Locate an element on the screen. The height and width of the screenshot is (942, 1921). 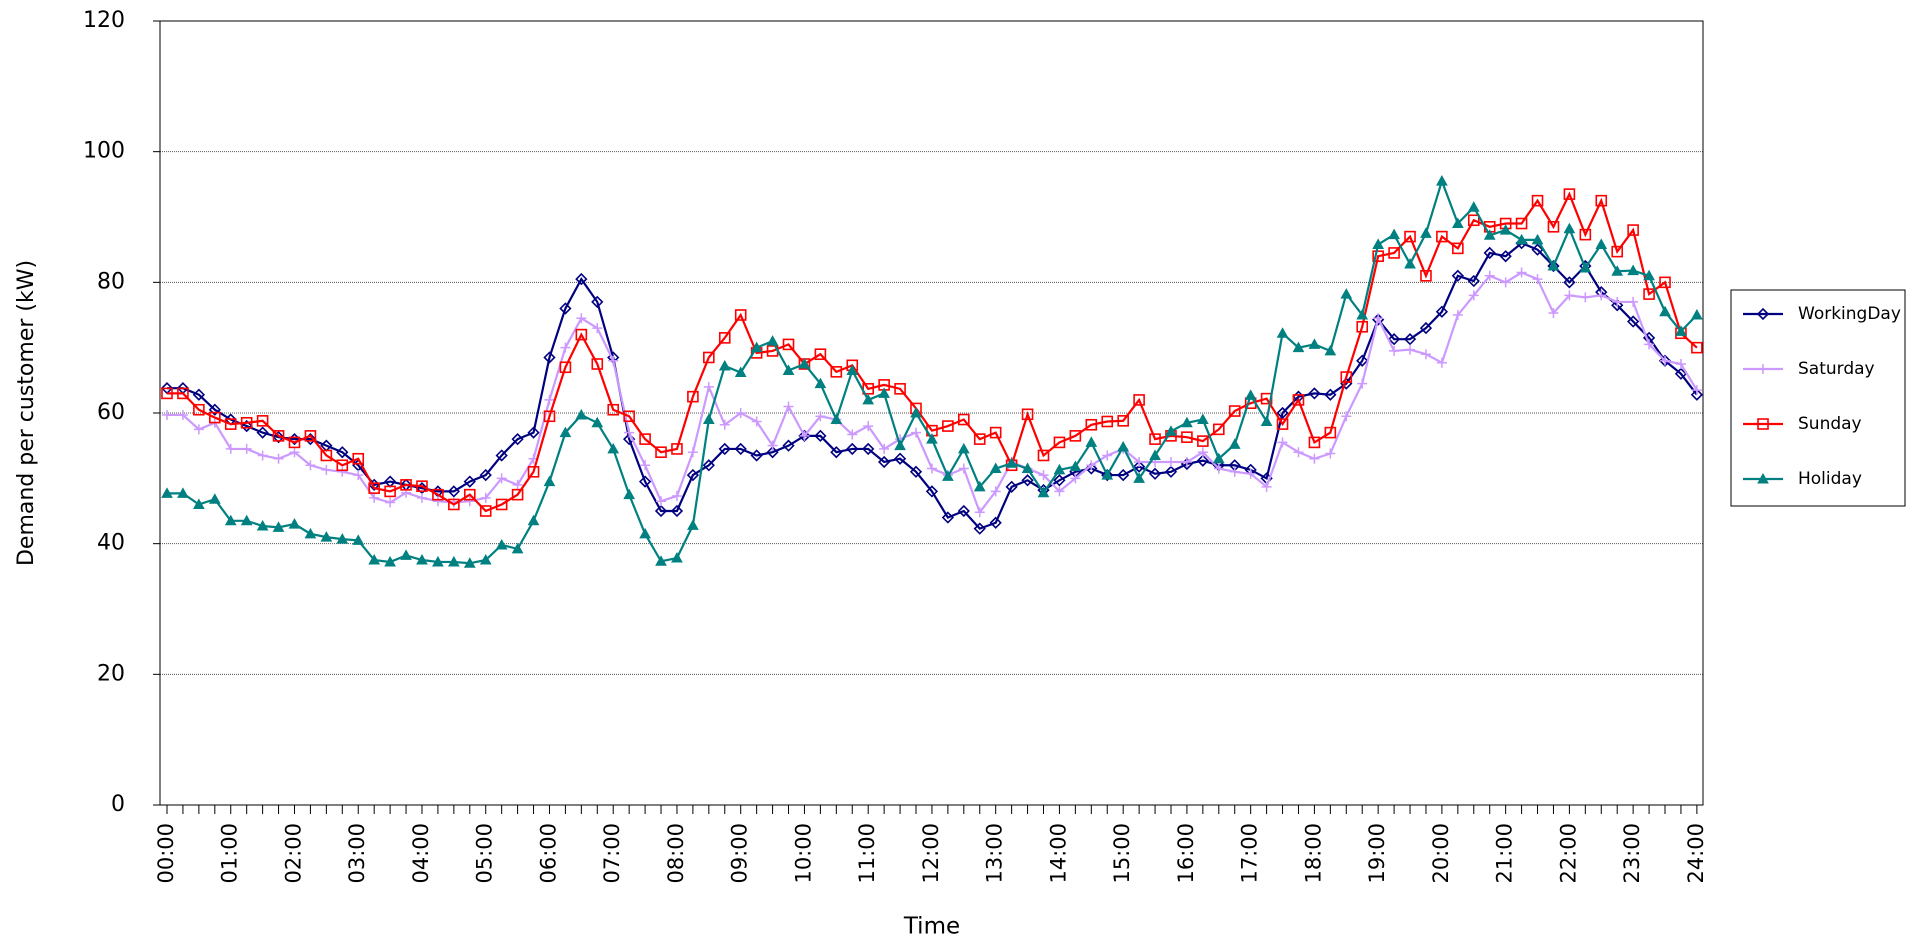
x-tick-label: 13:00 is located at coordinates (995, 853).